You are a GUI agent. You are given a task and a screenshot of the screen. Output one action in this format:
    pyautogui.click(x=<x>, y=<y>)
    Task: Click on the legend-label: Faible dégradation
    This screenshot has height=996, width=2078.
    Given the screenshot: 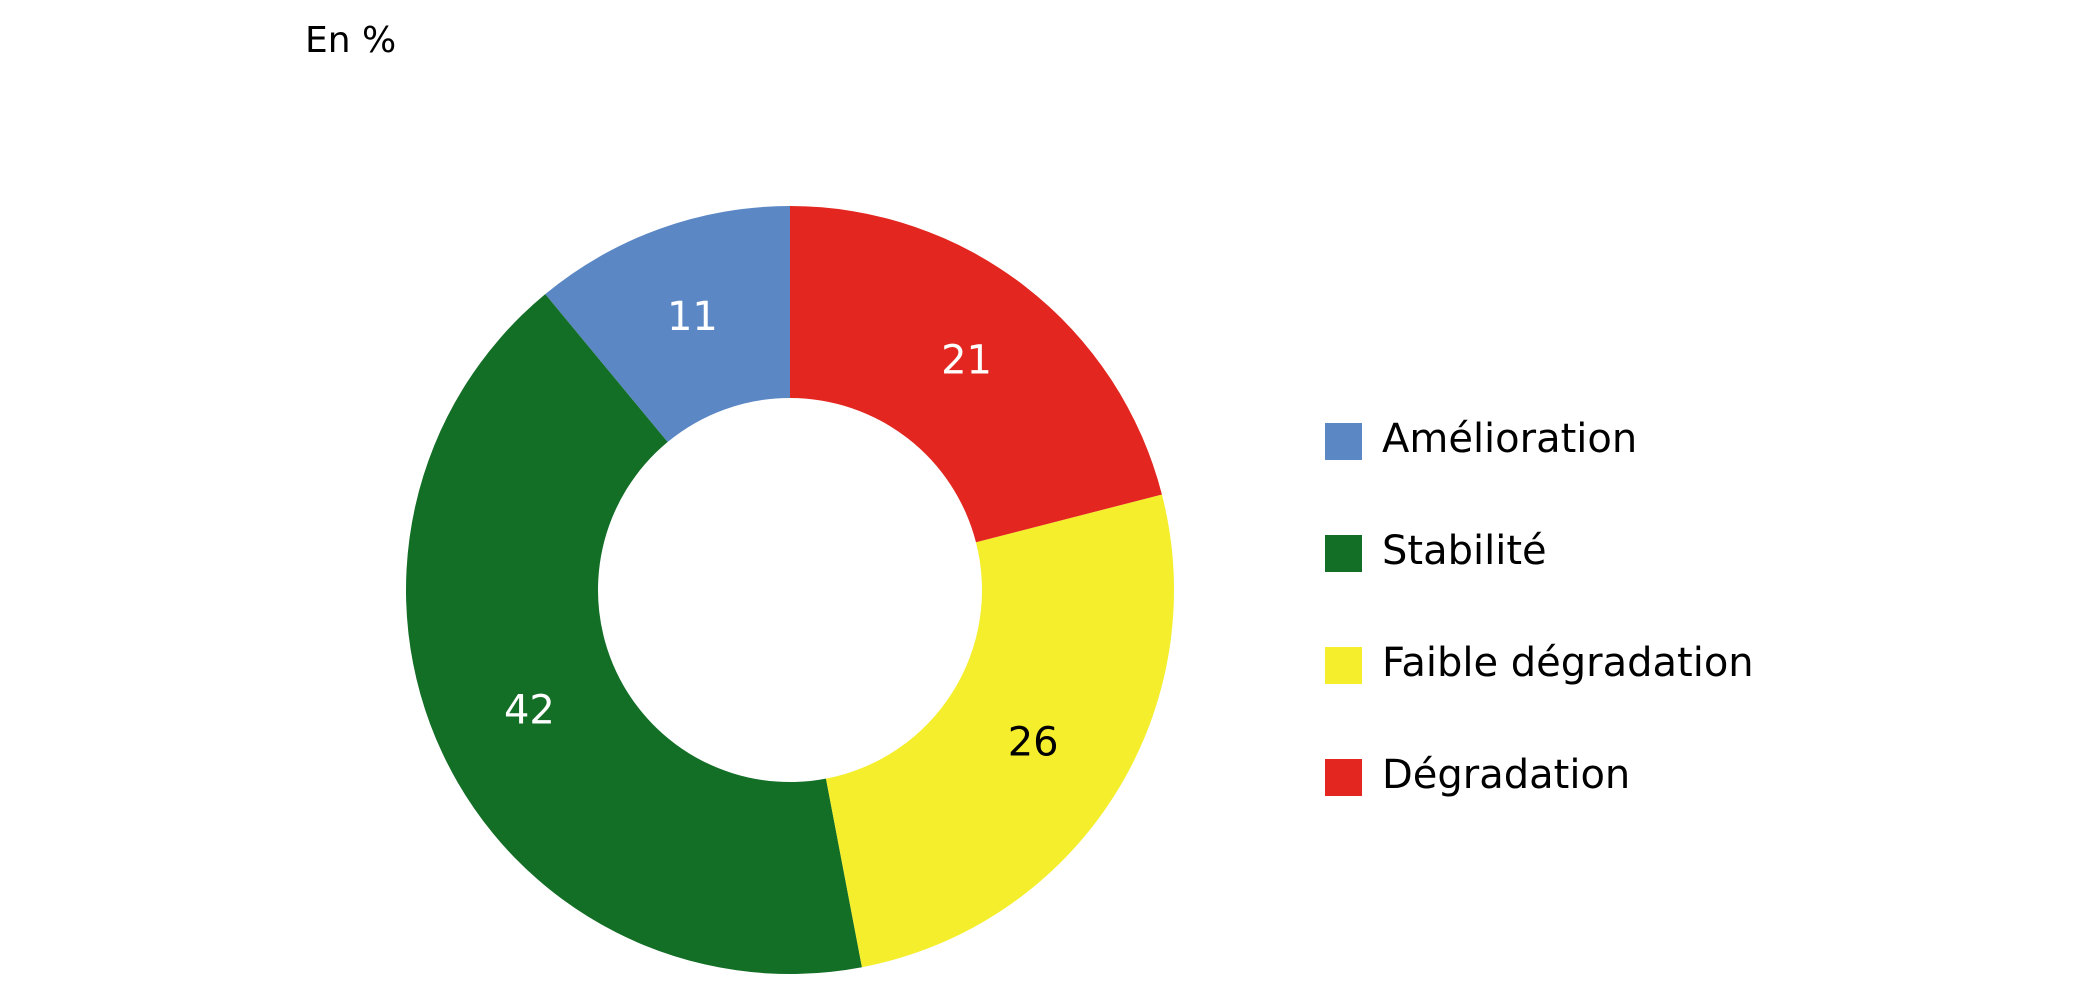 What is the action you would take?
    pyautogui.click(x=1568, y=663)
    